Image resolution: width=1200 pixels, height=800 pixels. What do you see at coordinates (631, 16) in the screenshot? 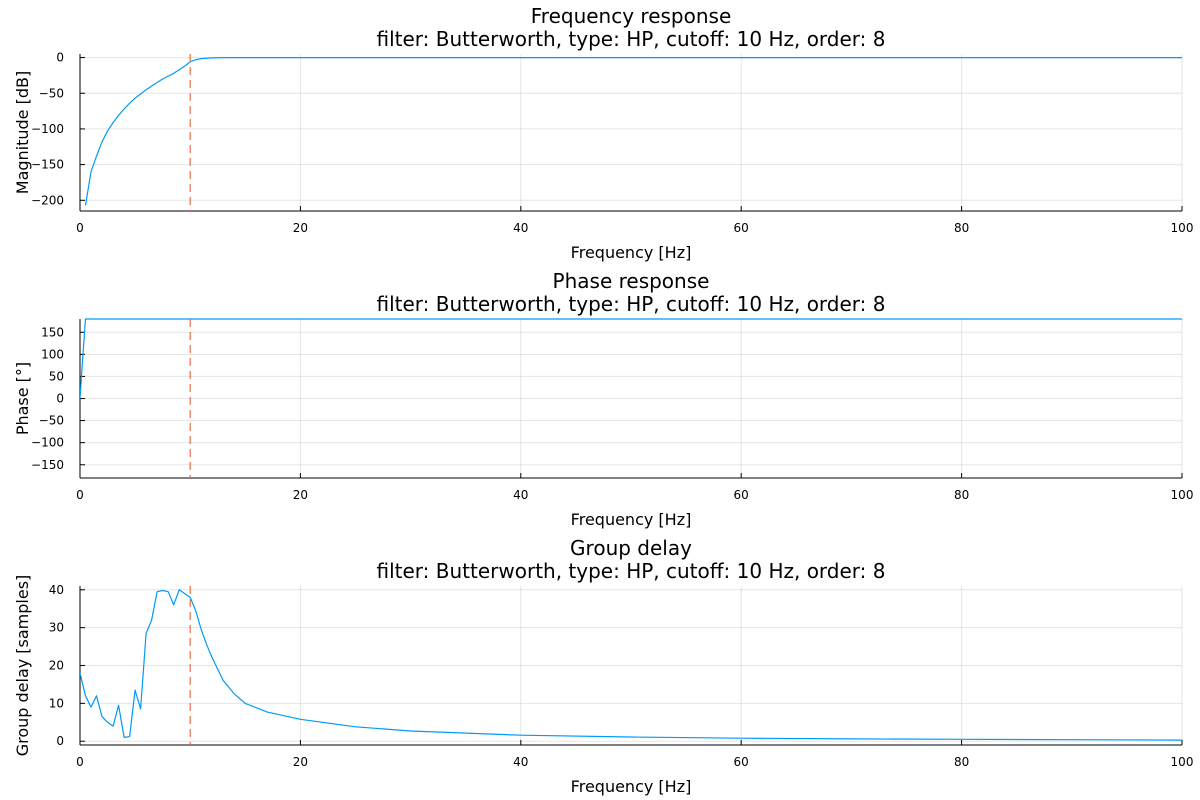
I see `panel-title-line: Frequency response` at bounding box center [631, 16].